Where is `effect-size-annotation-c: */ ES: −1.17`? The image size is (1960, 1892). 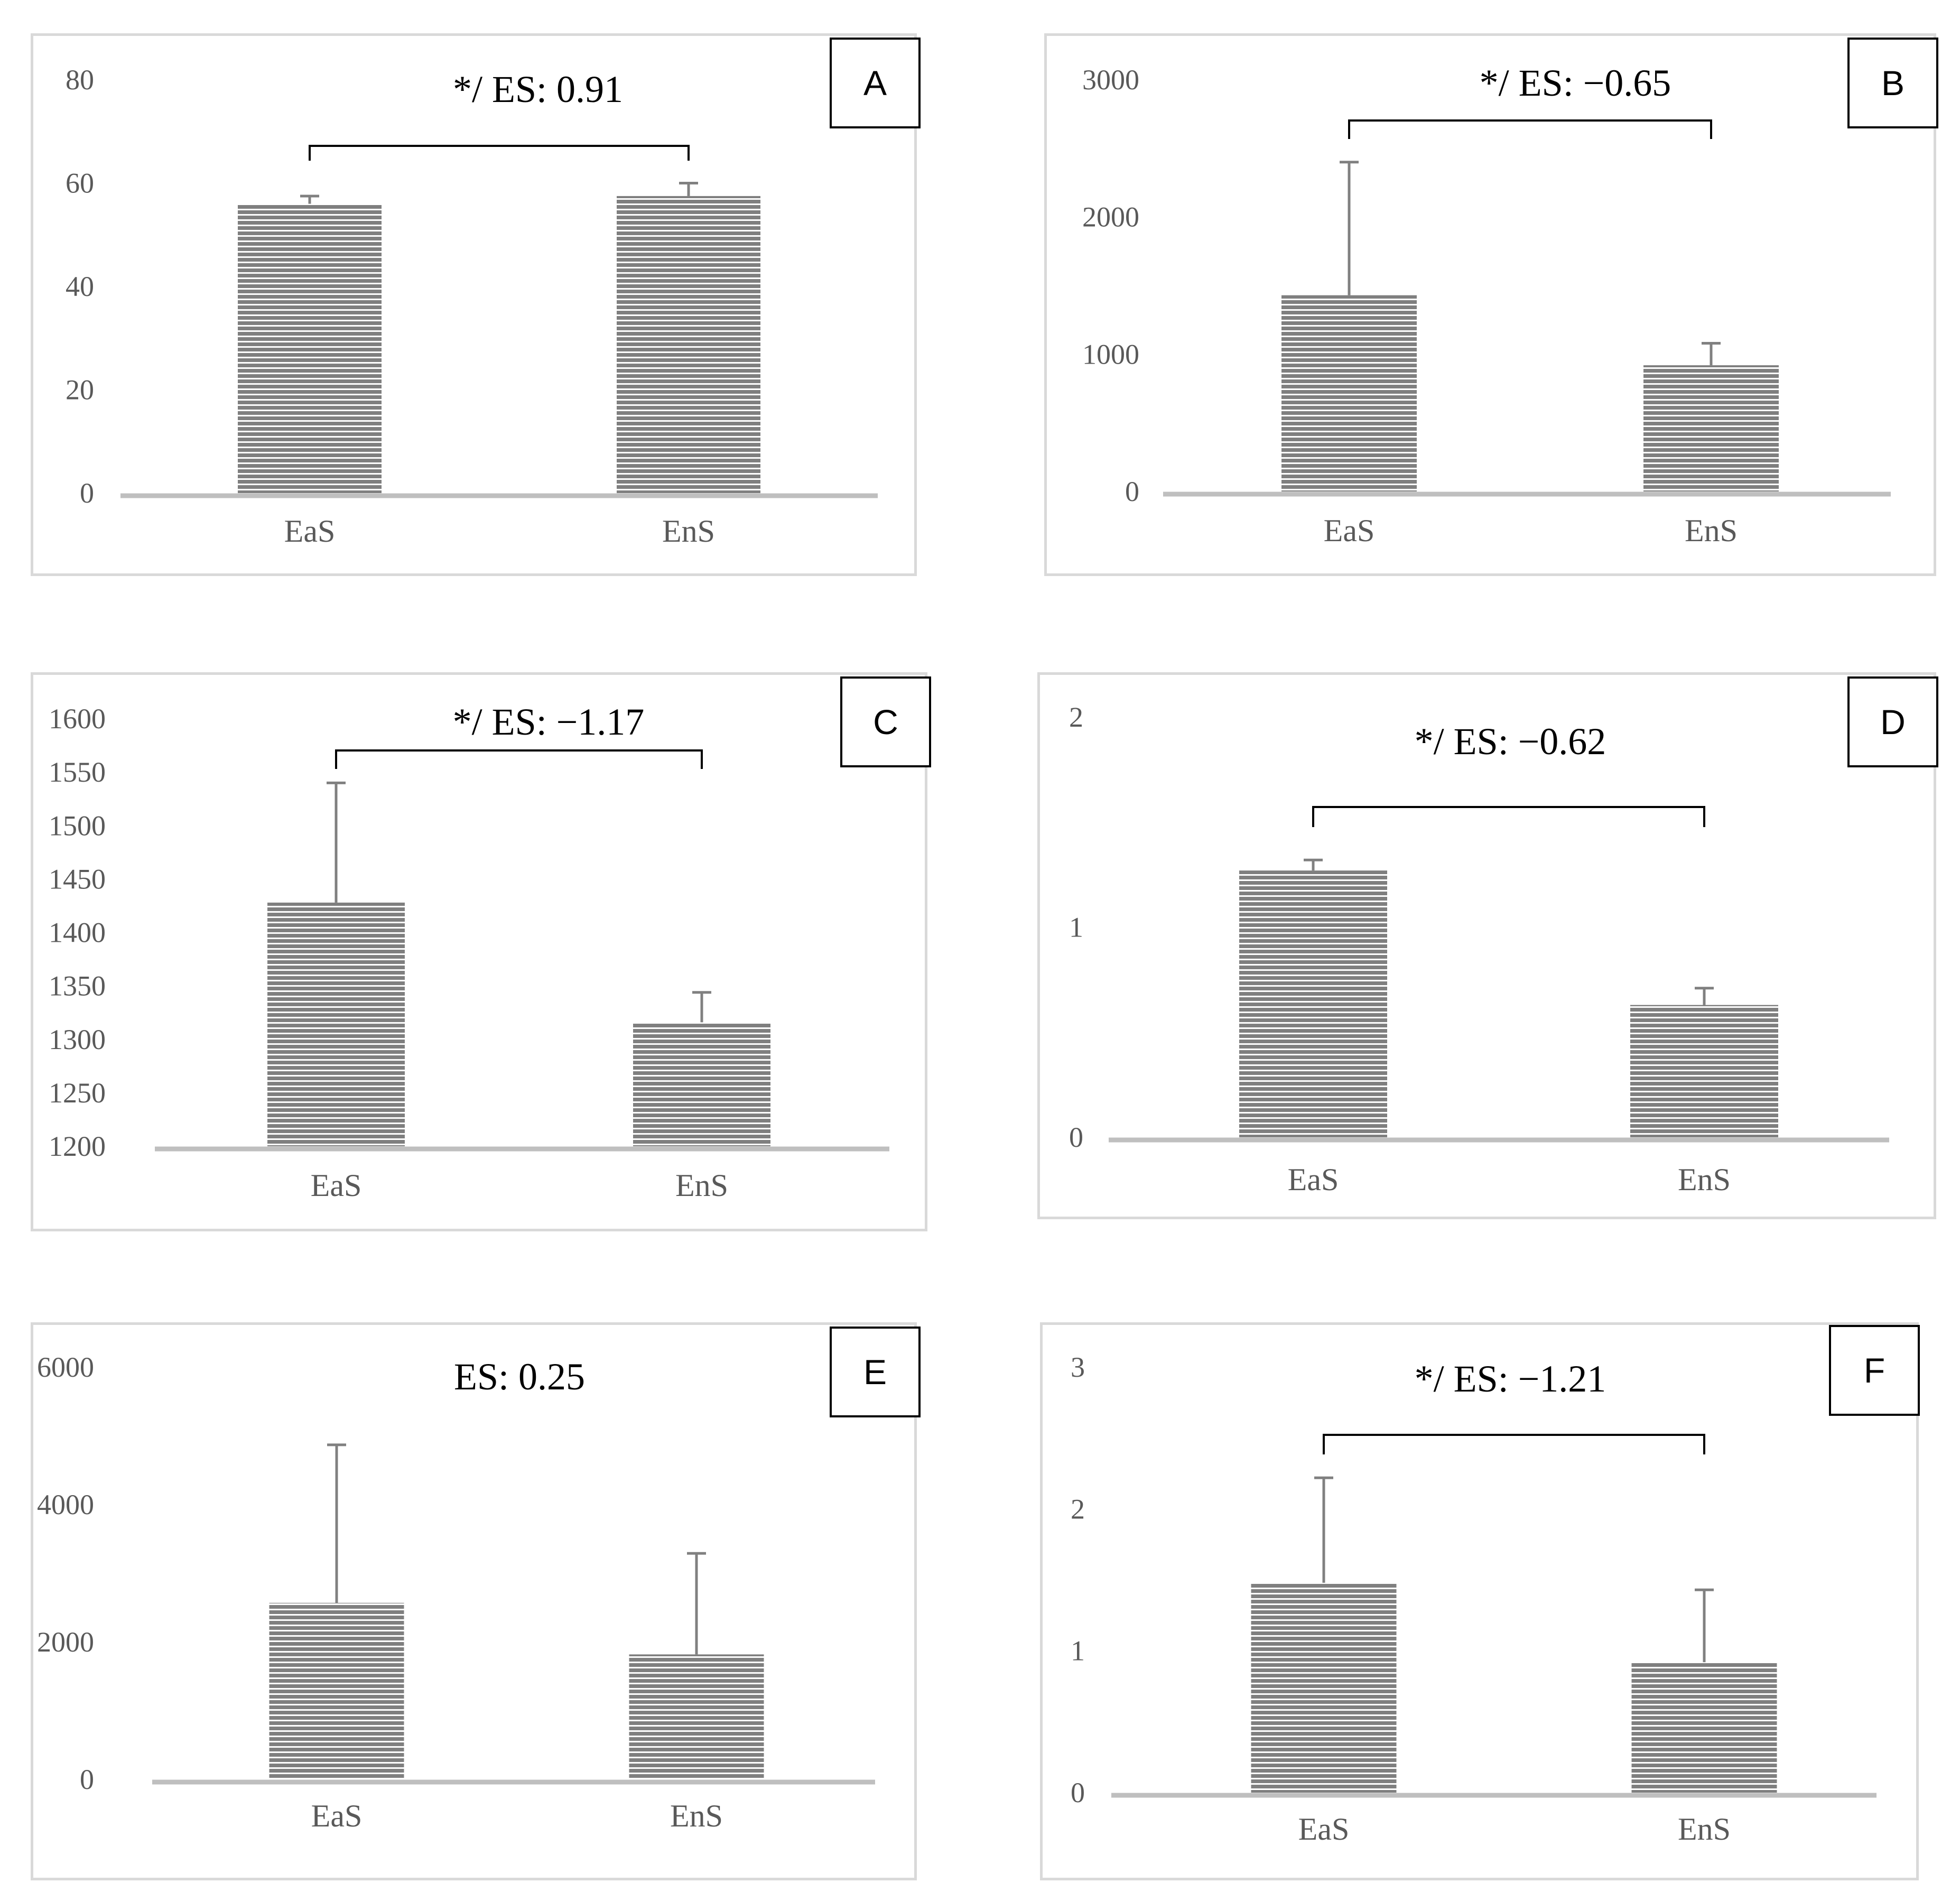
effect-size-annotation-c: */ ES: −1.17 is located at coordinates (549, 722).